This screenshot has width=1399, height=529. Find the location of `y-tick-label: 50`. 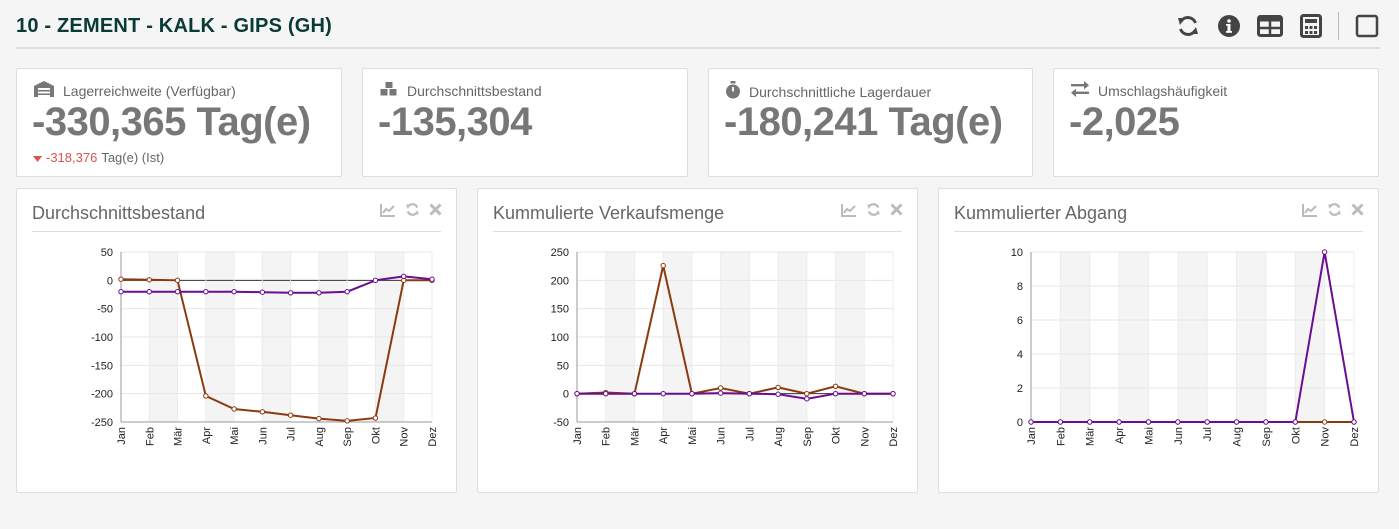

y-tick-label: 50 is located at coordinates (107, 253).